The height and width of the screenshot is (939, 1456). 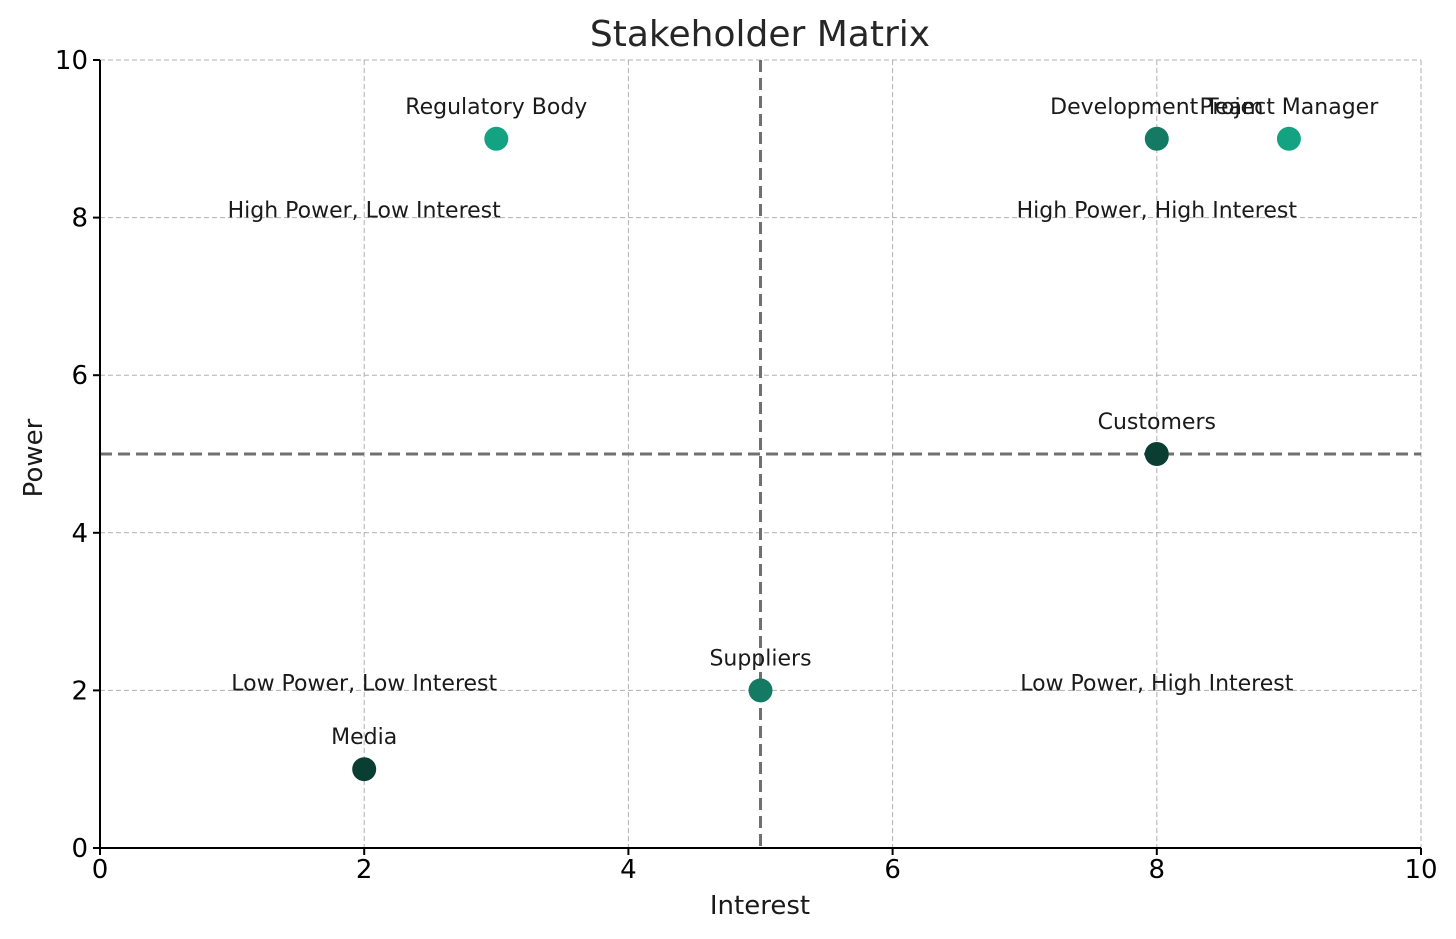 I want to click on quadrant-label: High Power, High Interest, so click(x=1157, y=211).